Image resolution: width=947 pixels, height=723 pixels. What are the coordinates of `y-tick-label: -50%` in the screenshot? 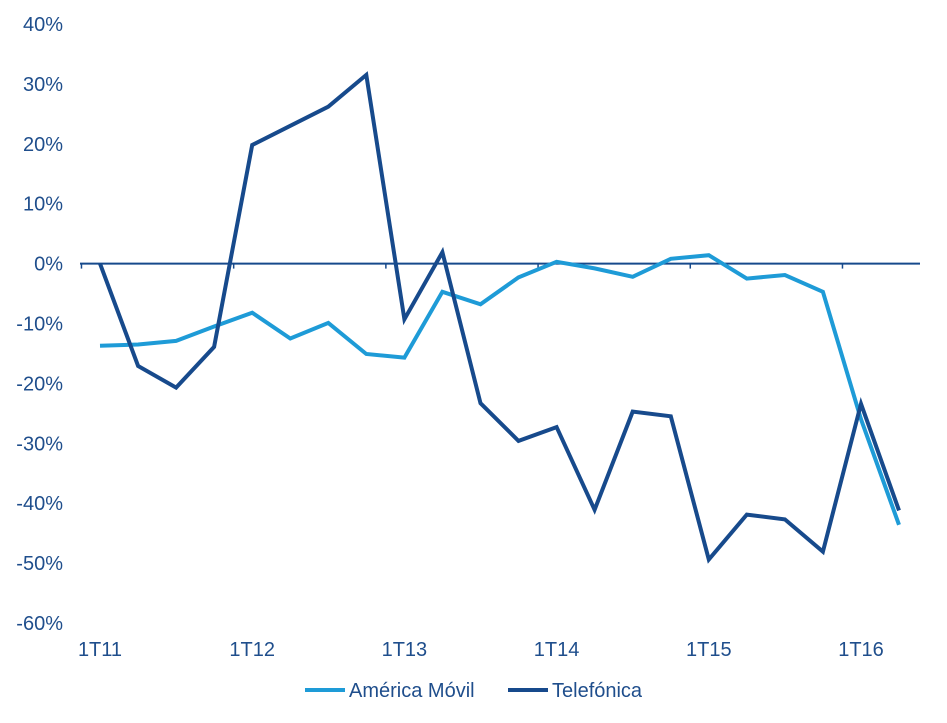 It's located at (39, 564).